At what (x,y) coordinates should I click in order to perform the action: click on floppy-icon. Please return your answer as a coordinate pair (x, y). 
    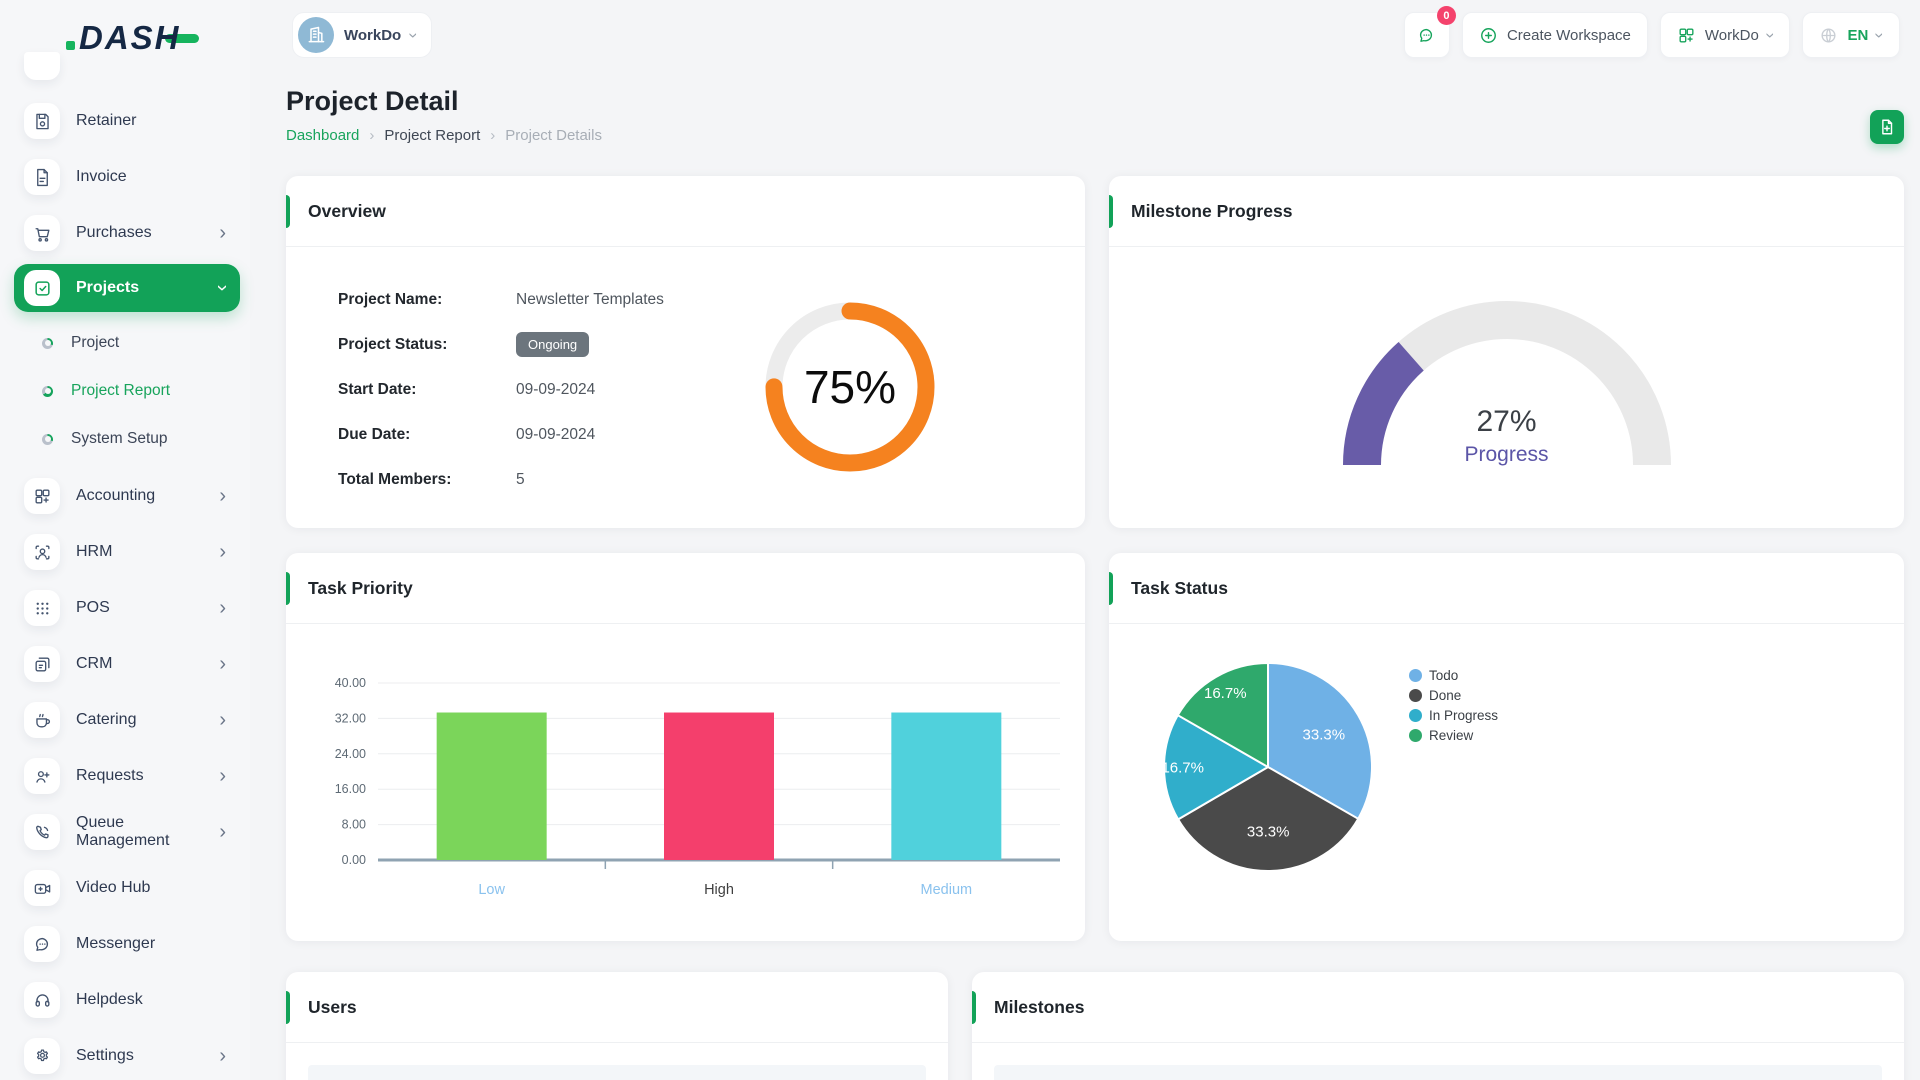
    Looking at the image, I should click on (42, 121).